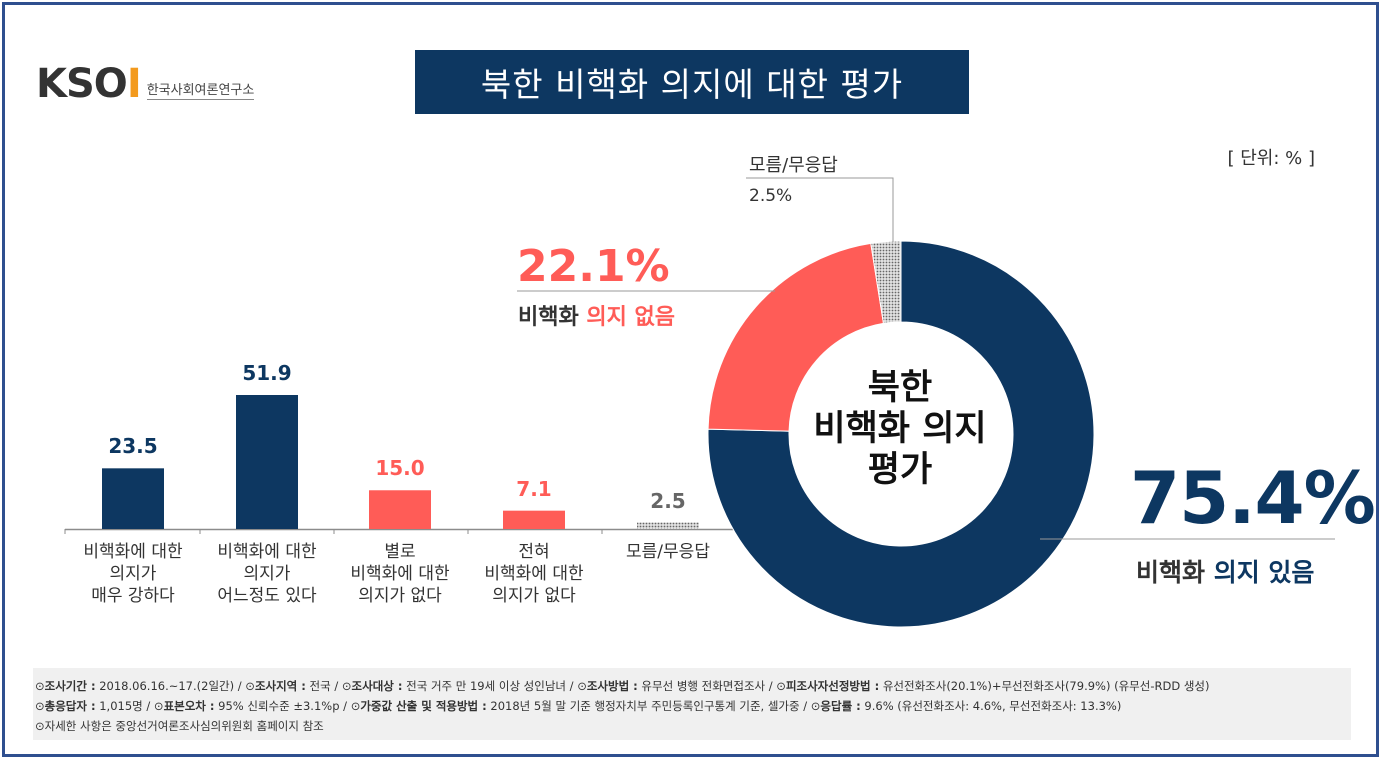  Describe the element at coordinates (70, 706) in the screenshot. I see `footer-item-label: 총응답자 :` at that location.